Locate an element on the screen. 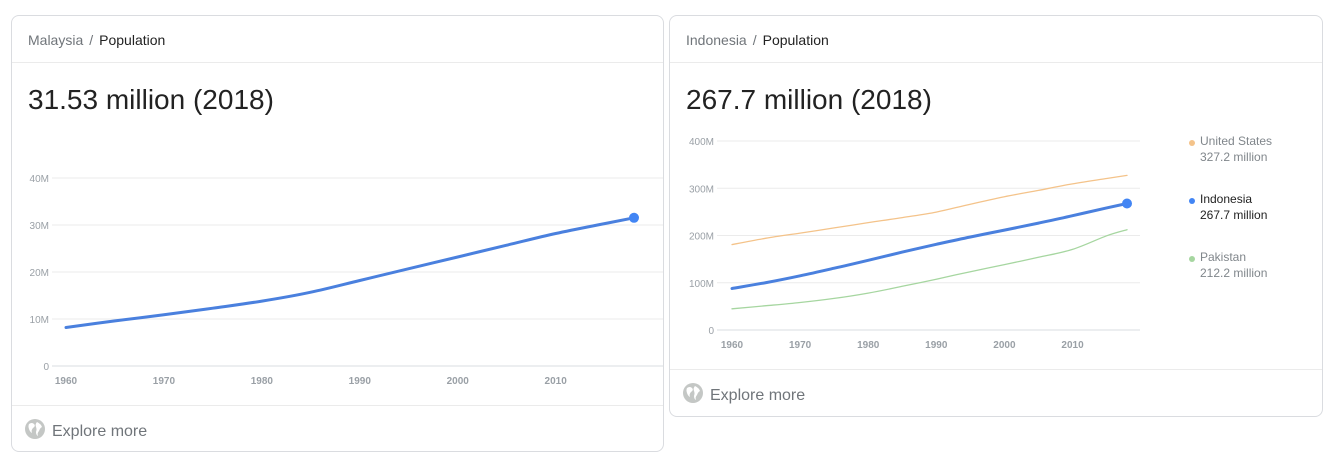 The height and width of the screenshot is (457, 1331). y-tick-label: 30M is located at coordinates (39, 226).